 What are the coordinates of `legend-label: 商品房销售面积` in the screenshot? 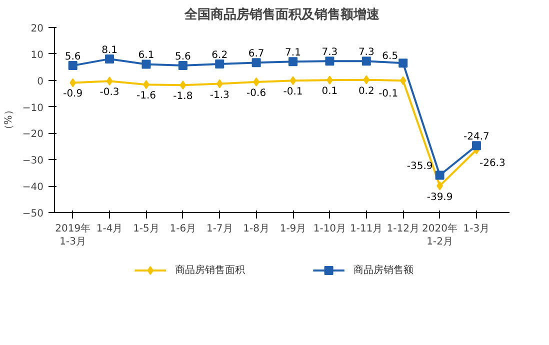 It's located at (209, 270).